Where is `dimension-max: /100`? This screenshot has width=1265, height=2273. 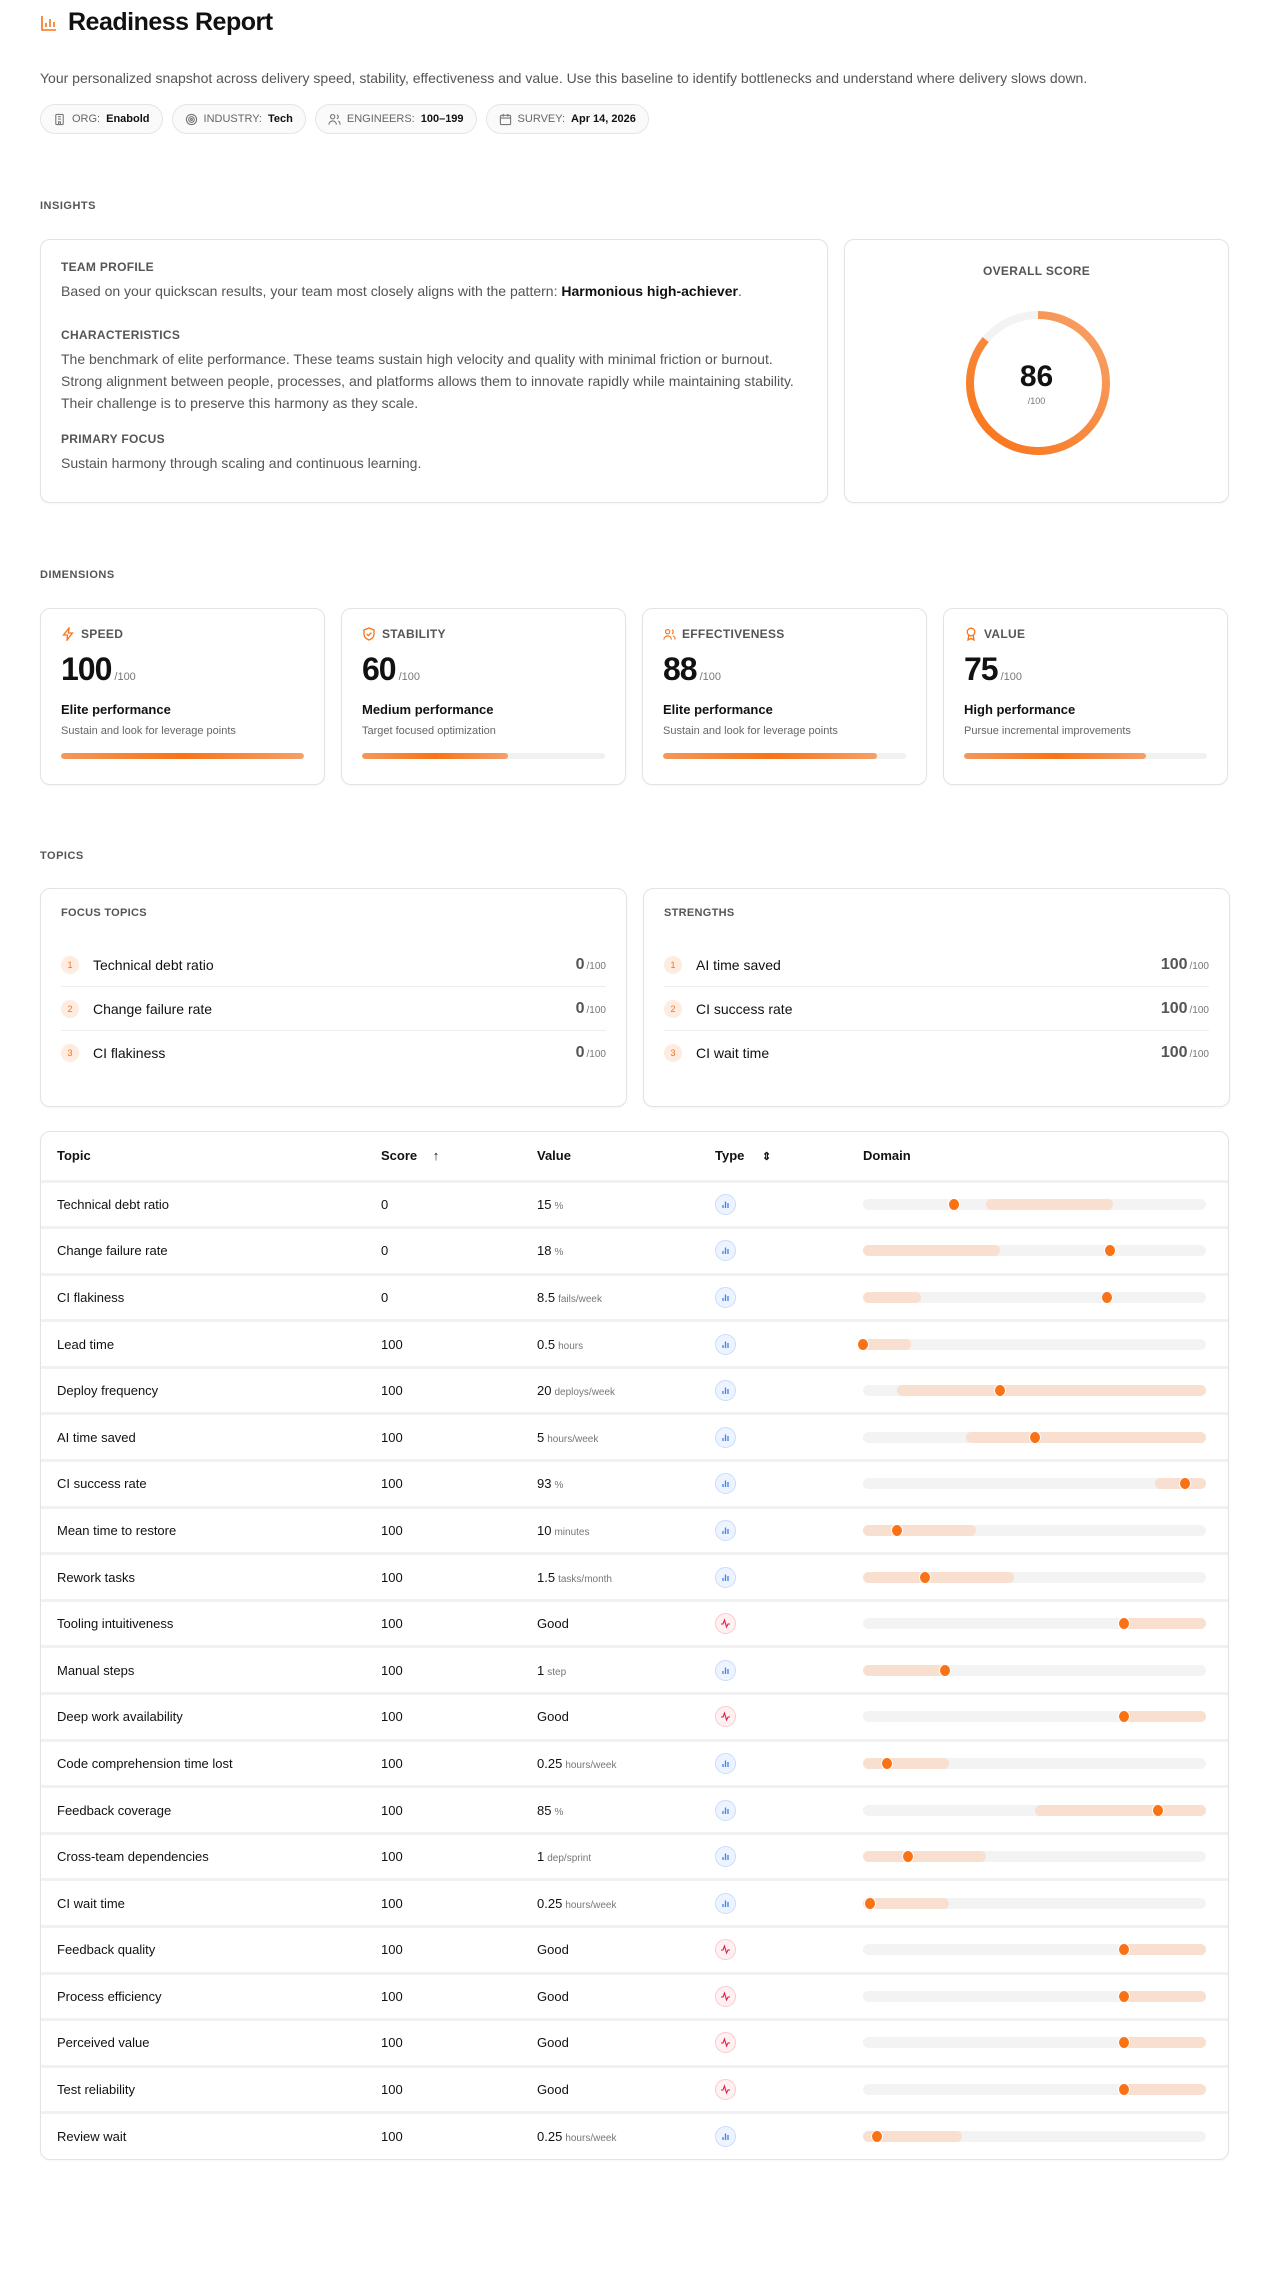
dimension-max: /100 is located at coordinates (409, 677).